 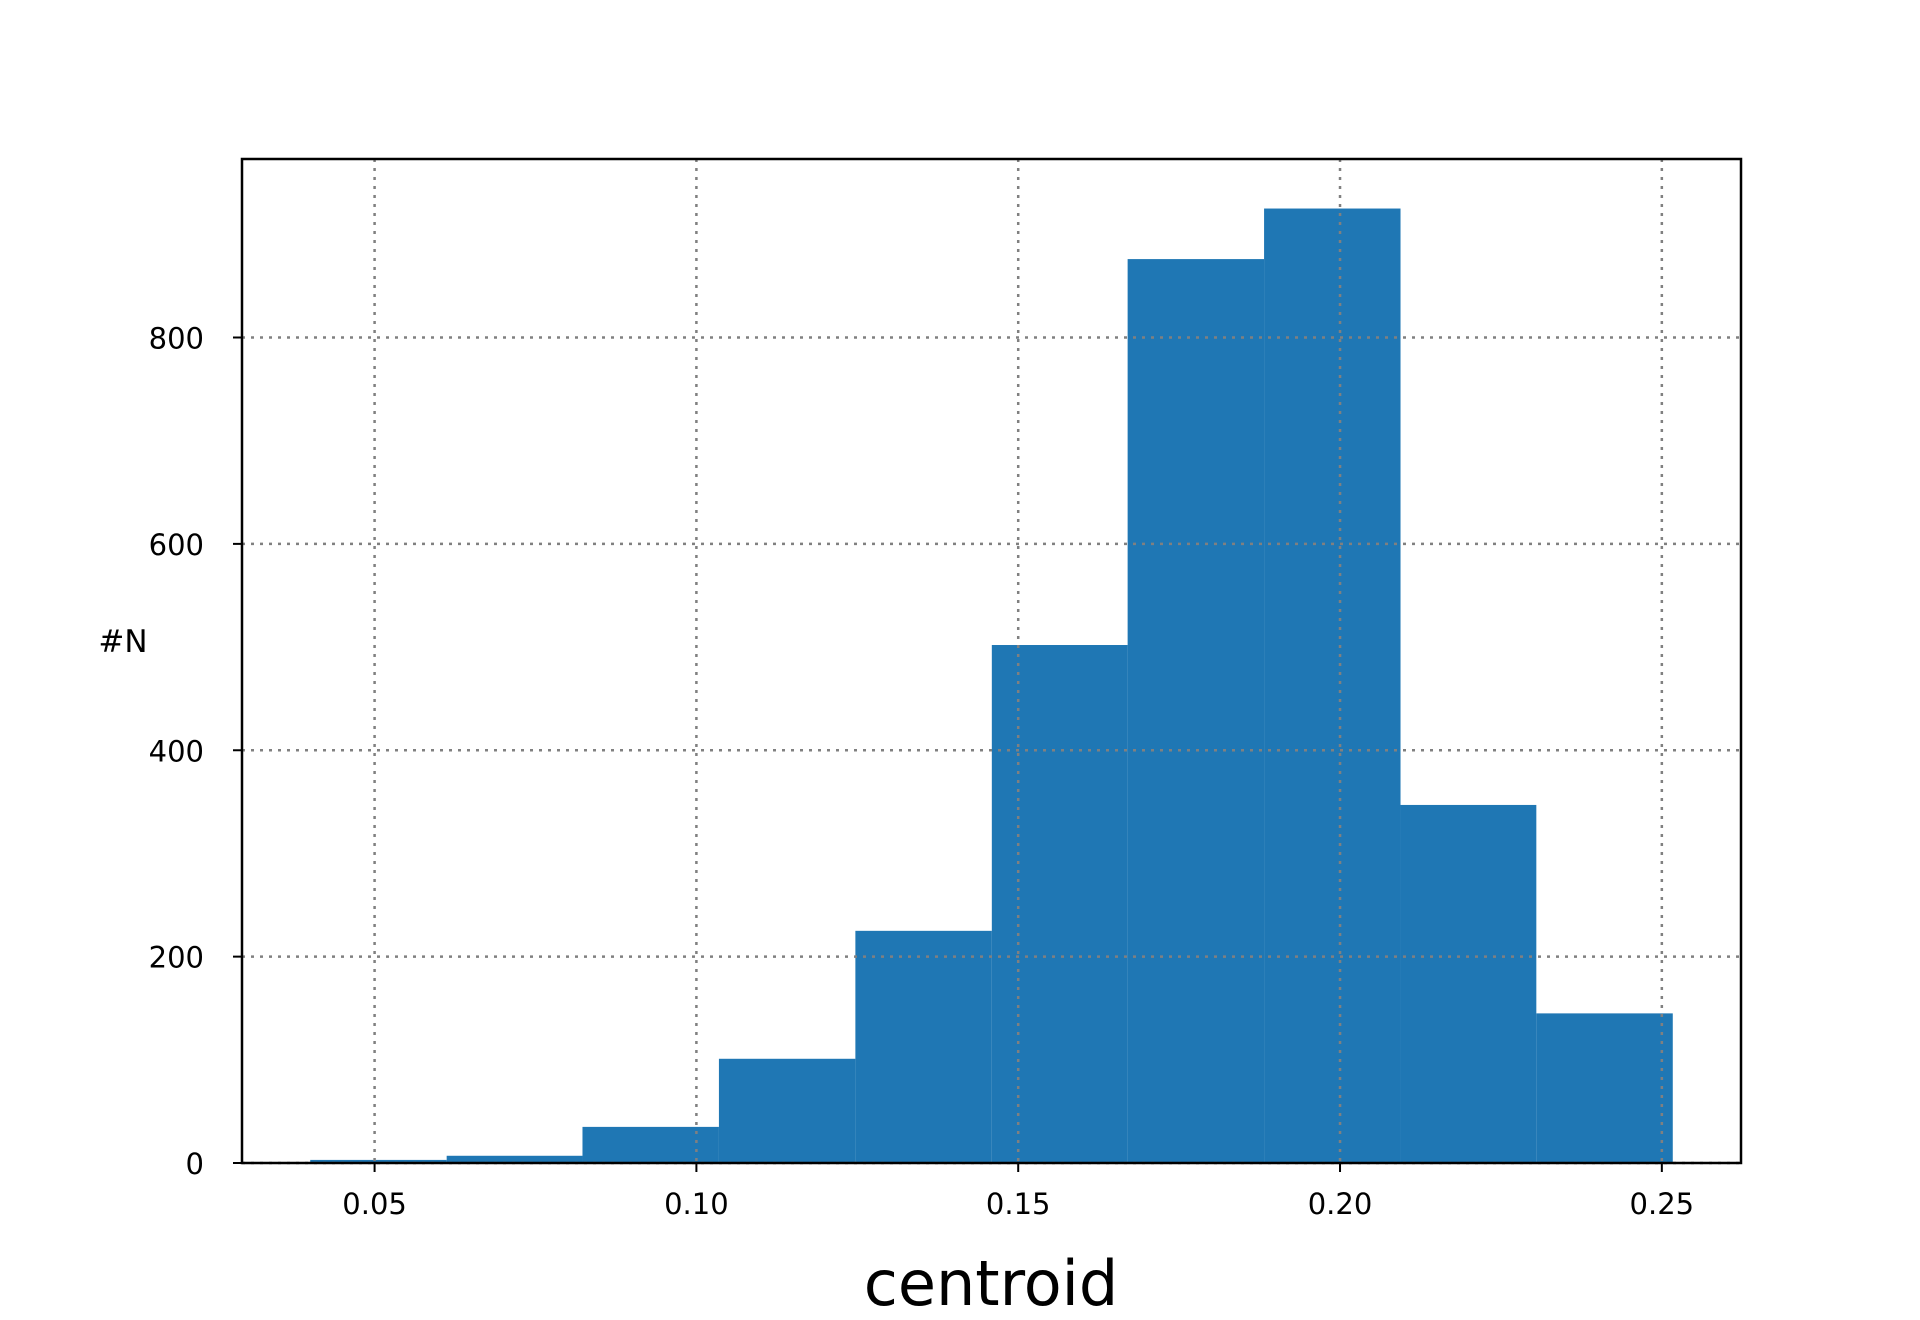 I want to click on x-tick-label: 0.25, so click(x=1662, y=1204).